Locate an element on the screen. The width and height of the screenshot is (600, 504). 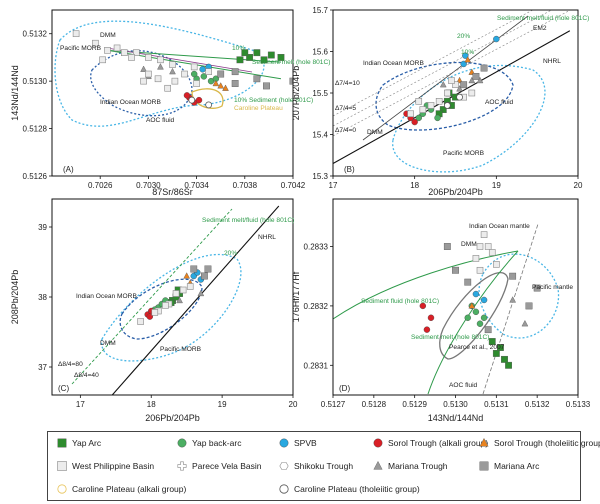
y-axis-label: 176Hf/177Hf is located at coordinates (296, 296).